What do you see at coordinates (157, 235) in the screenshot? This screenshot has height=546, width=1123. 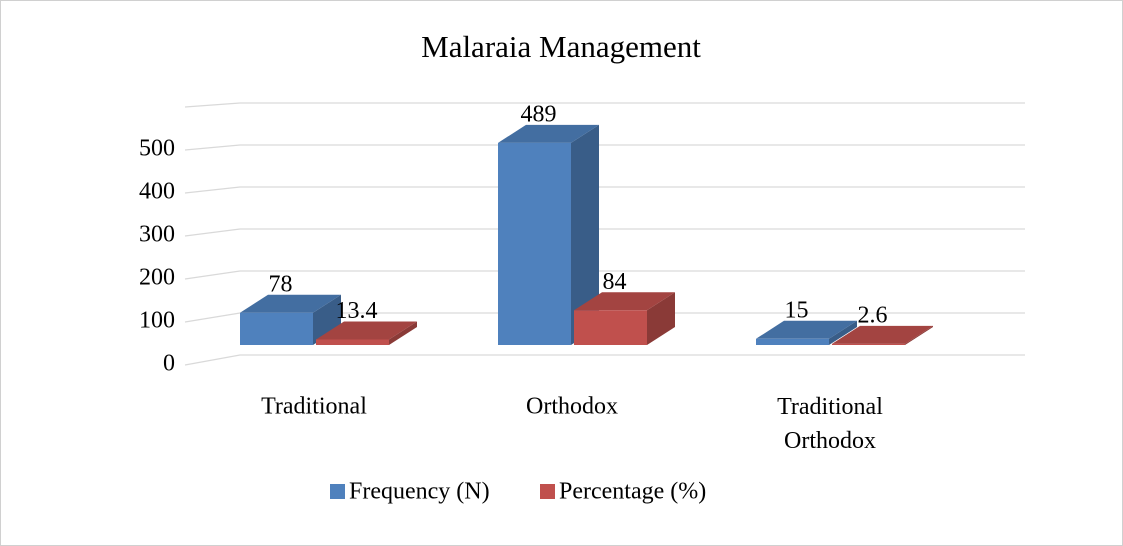 I see `y-tick-label: 300` at bounding box center [157, 235].